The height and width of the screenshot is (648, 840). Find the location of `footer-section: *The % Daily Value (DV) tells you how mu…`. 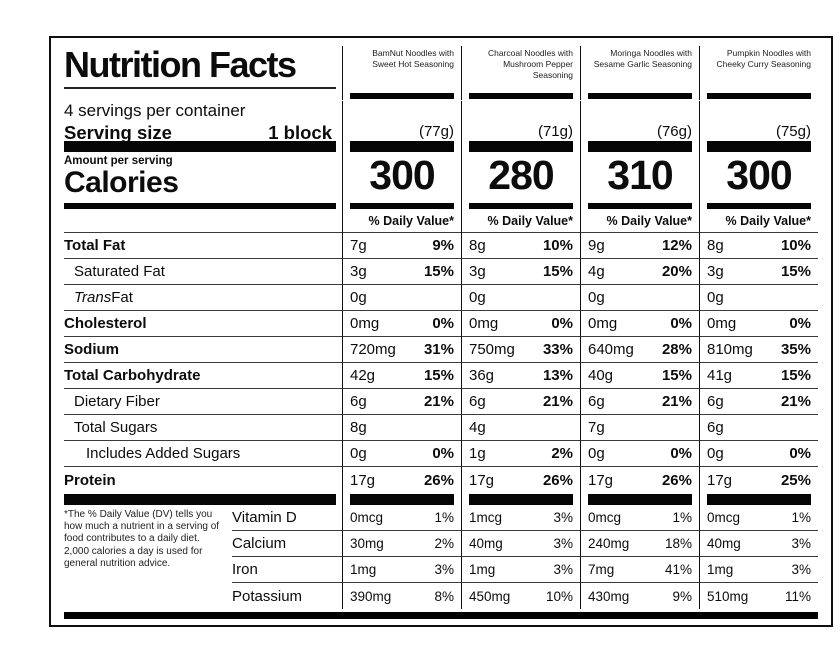

footer-section: *The % Daily Value (DV) tells you how mu… is located at coordinates (441, 557).